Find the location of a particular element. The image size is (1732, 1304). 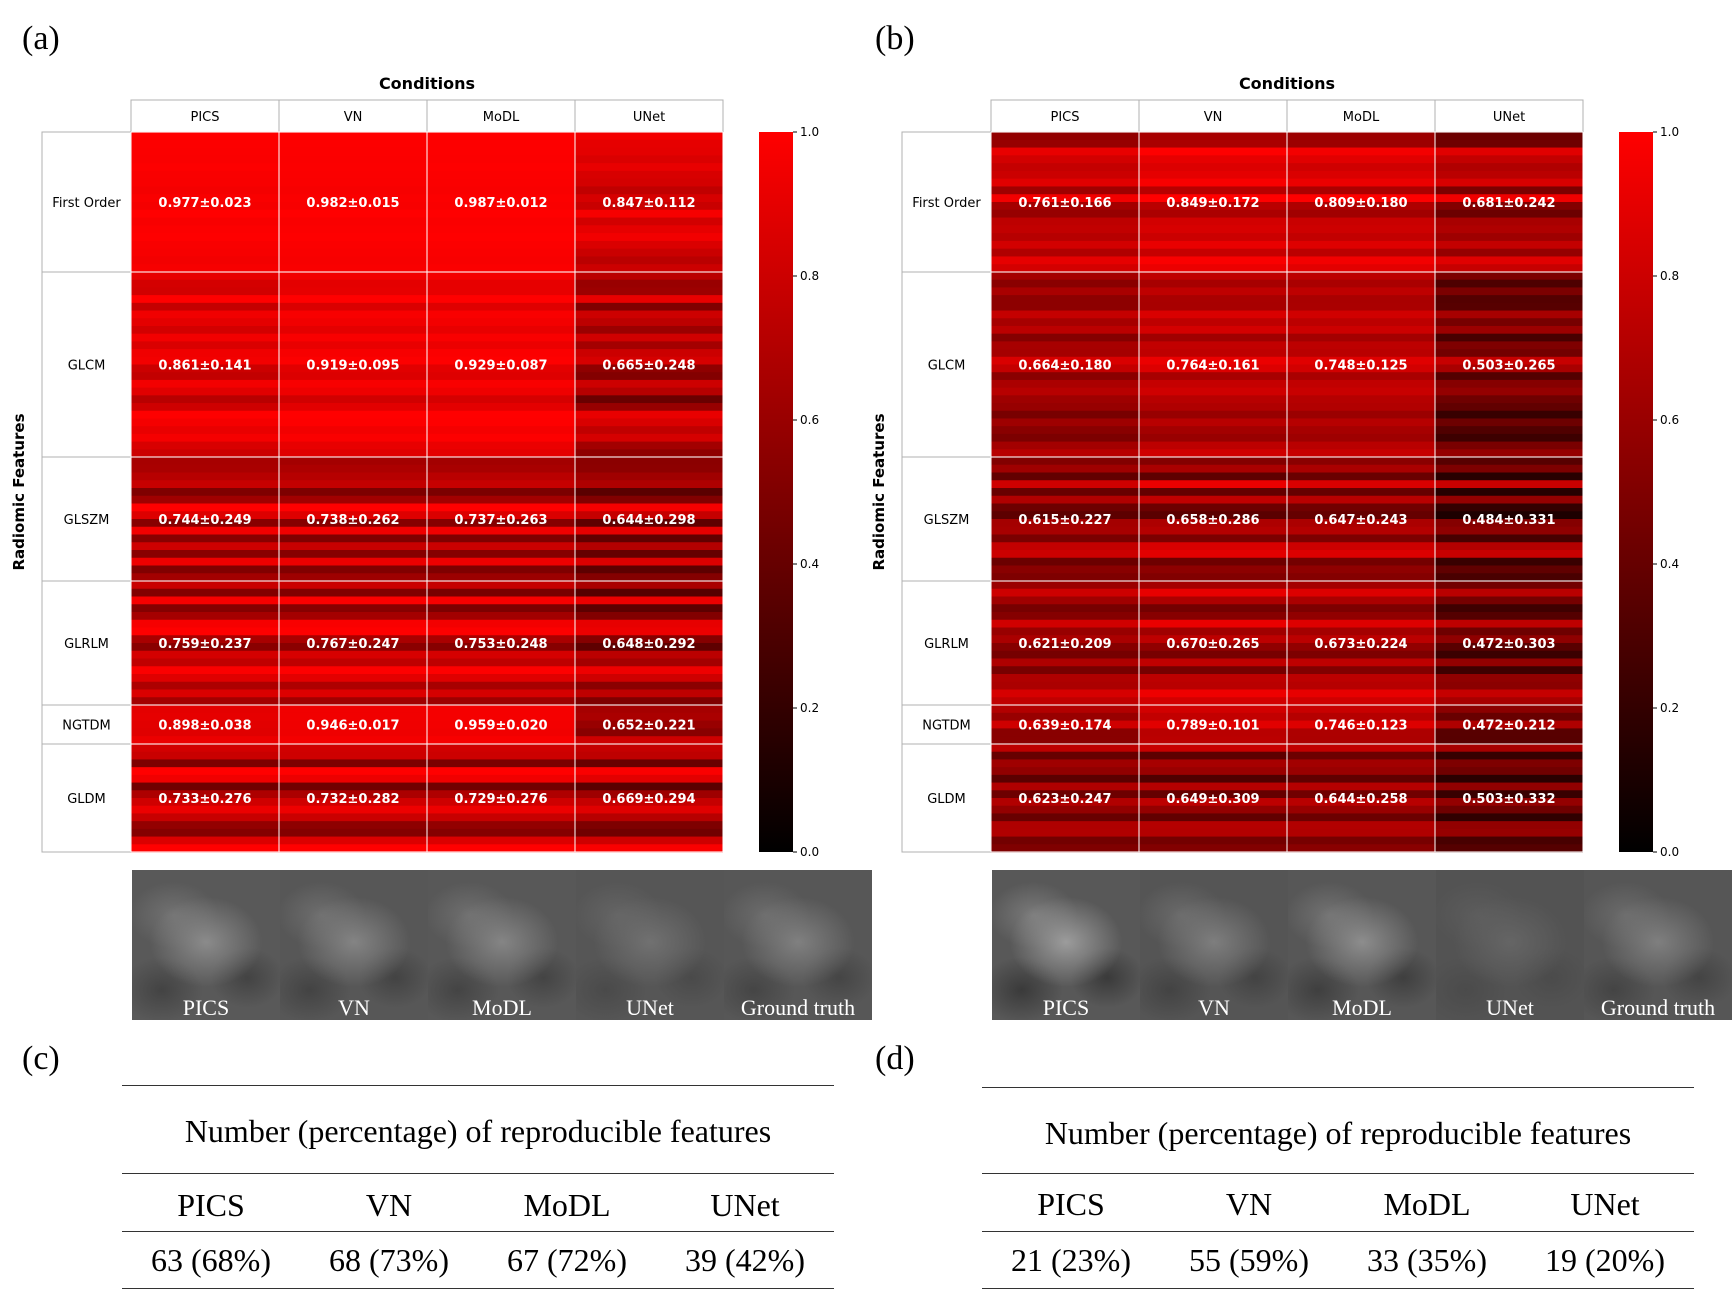

cell-annotation-glszm-unet: 0.484±0.331 is located at coordinates (1508, 520).